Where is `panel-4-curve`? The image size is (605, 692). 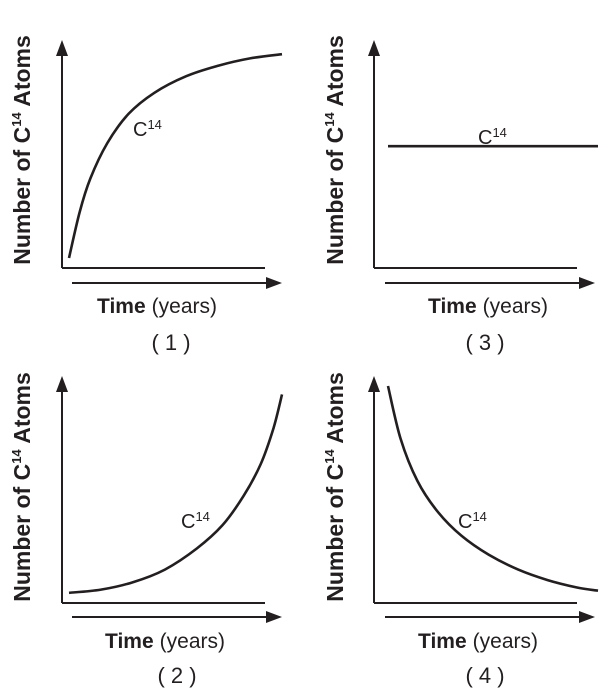 panel-4-curve is located at coordinates (492, 488).